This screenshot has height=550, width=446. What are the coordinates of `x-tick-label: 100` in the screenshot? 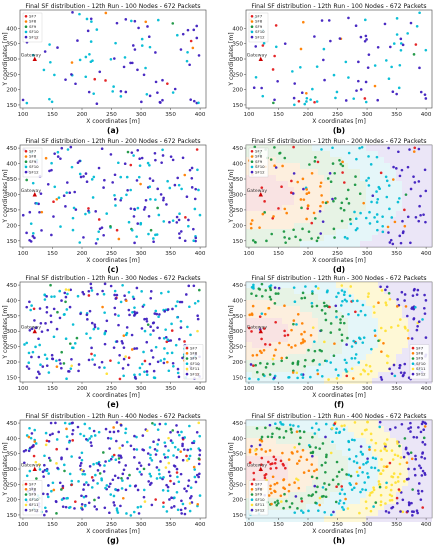 It's located at (249, 115).